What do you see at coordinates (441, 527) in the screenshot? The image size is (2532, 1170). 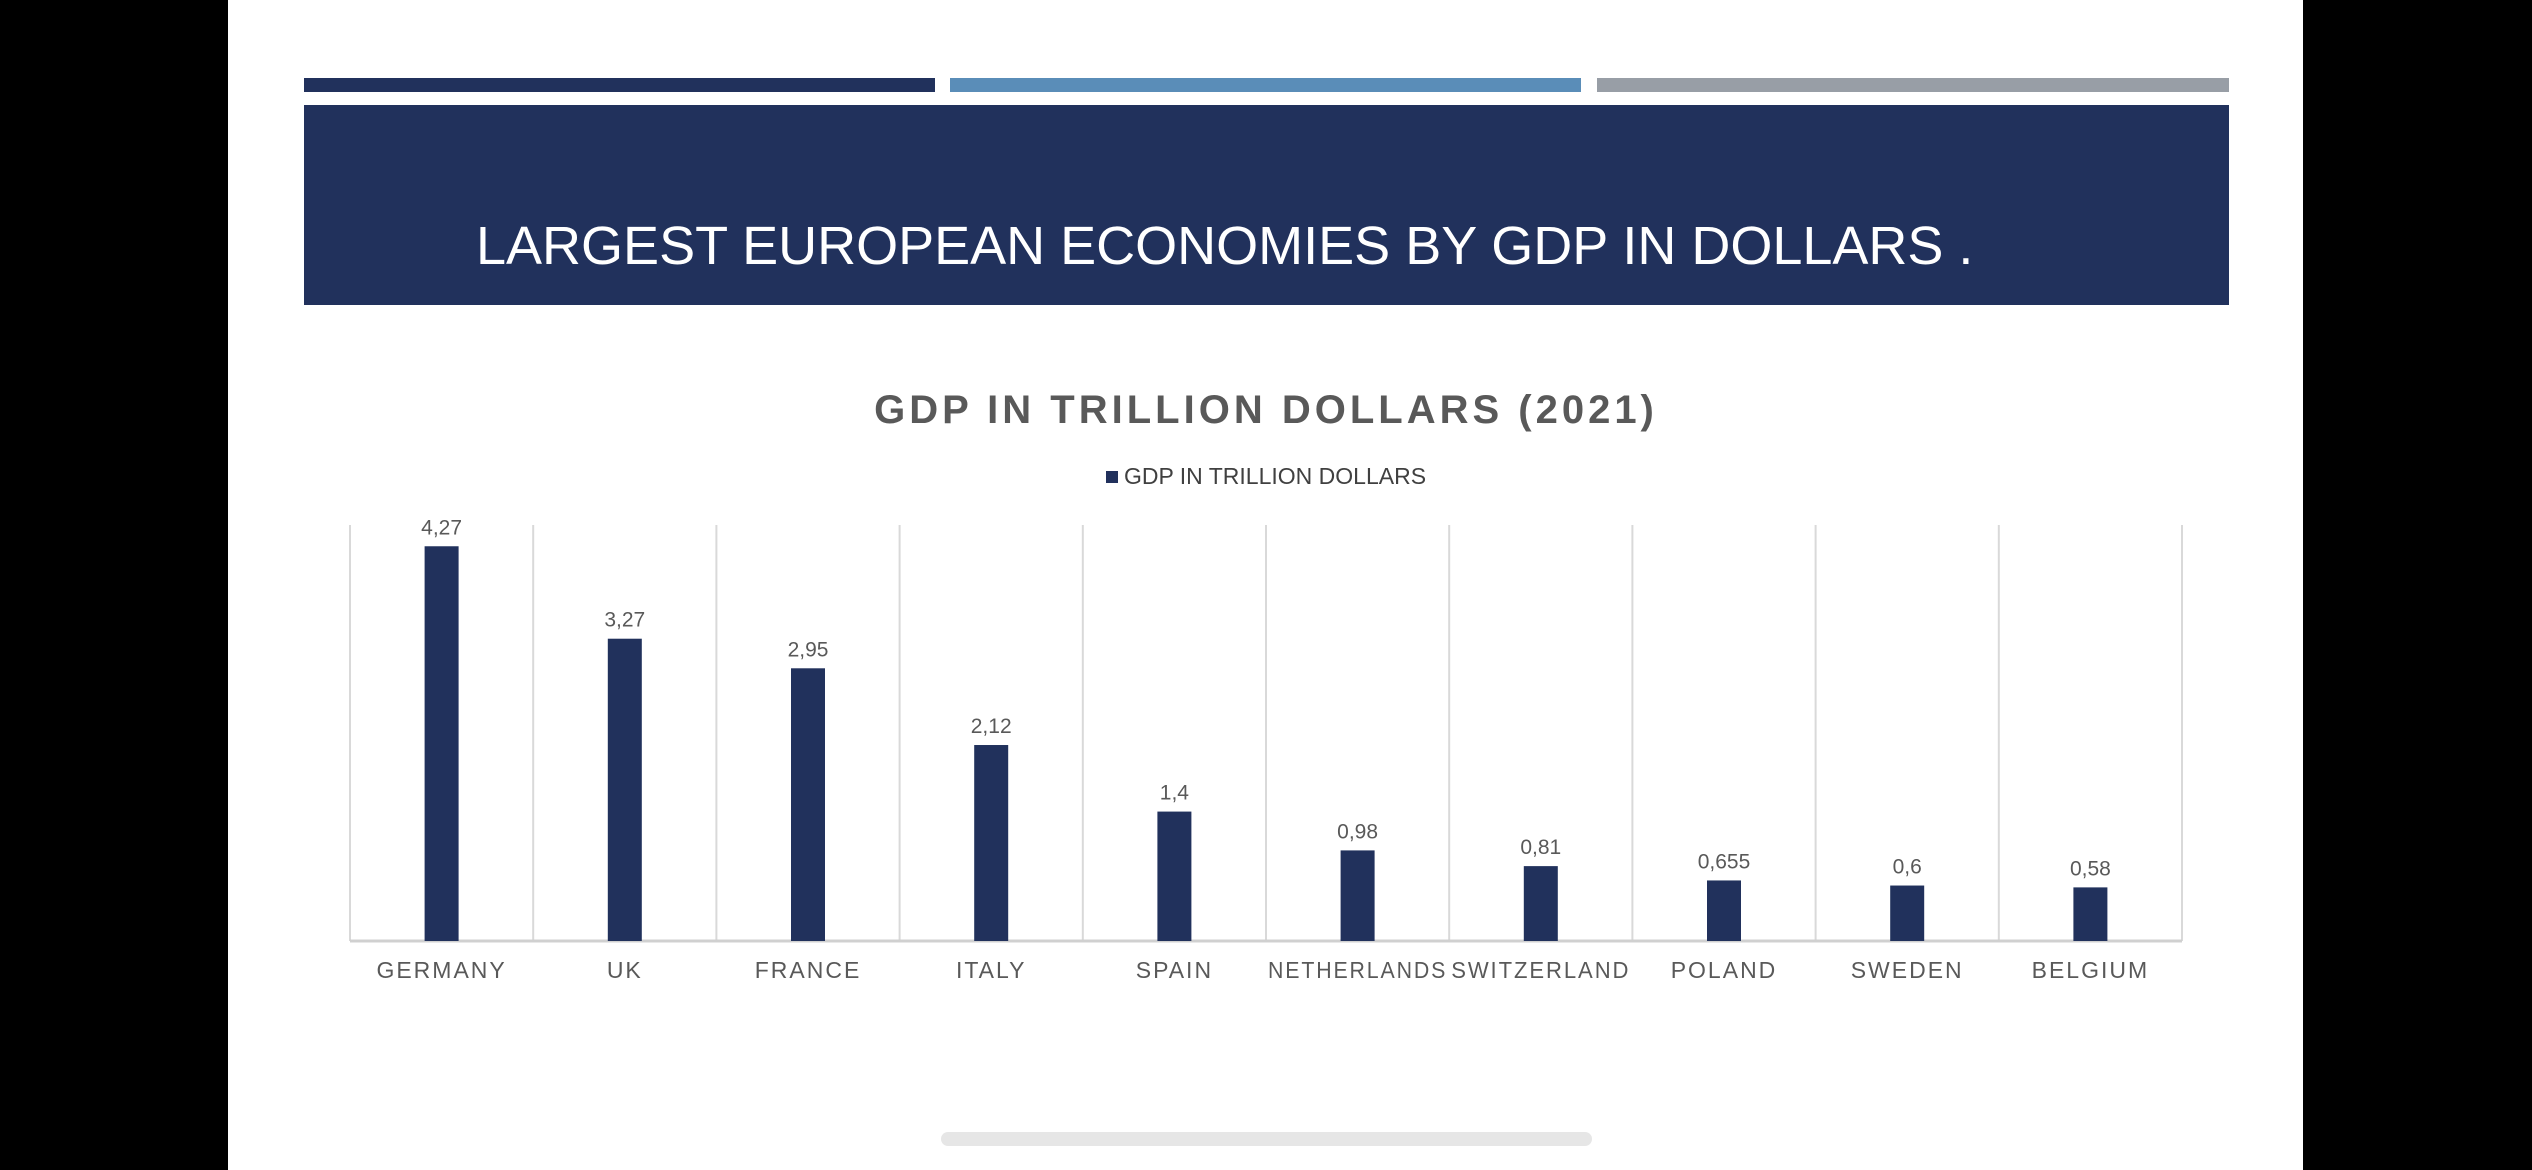 I see `data-label: 4,27` at bounding box center [441, 527].